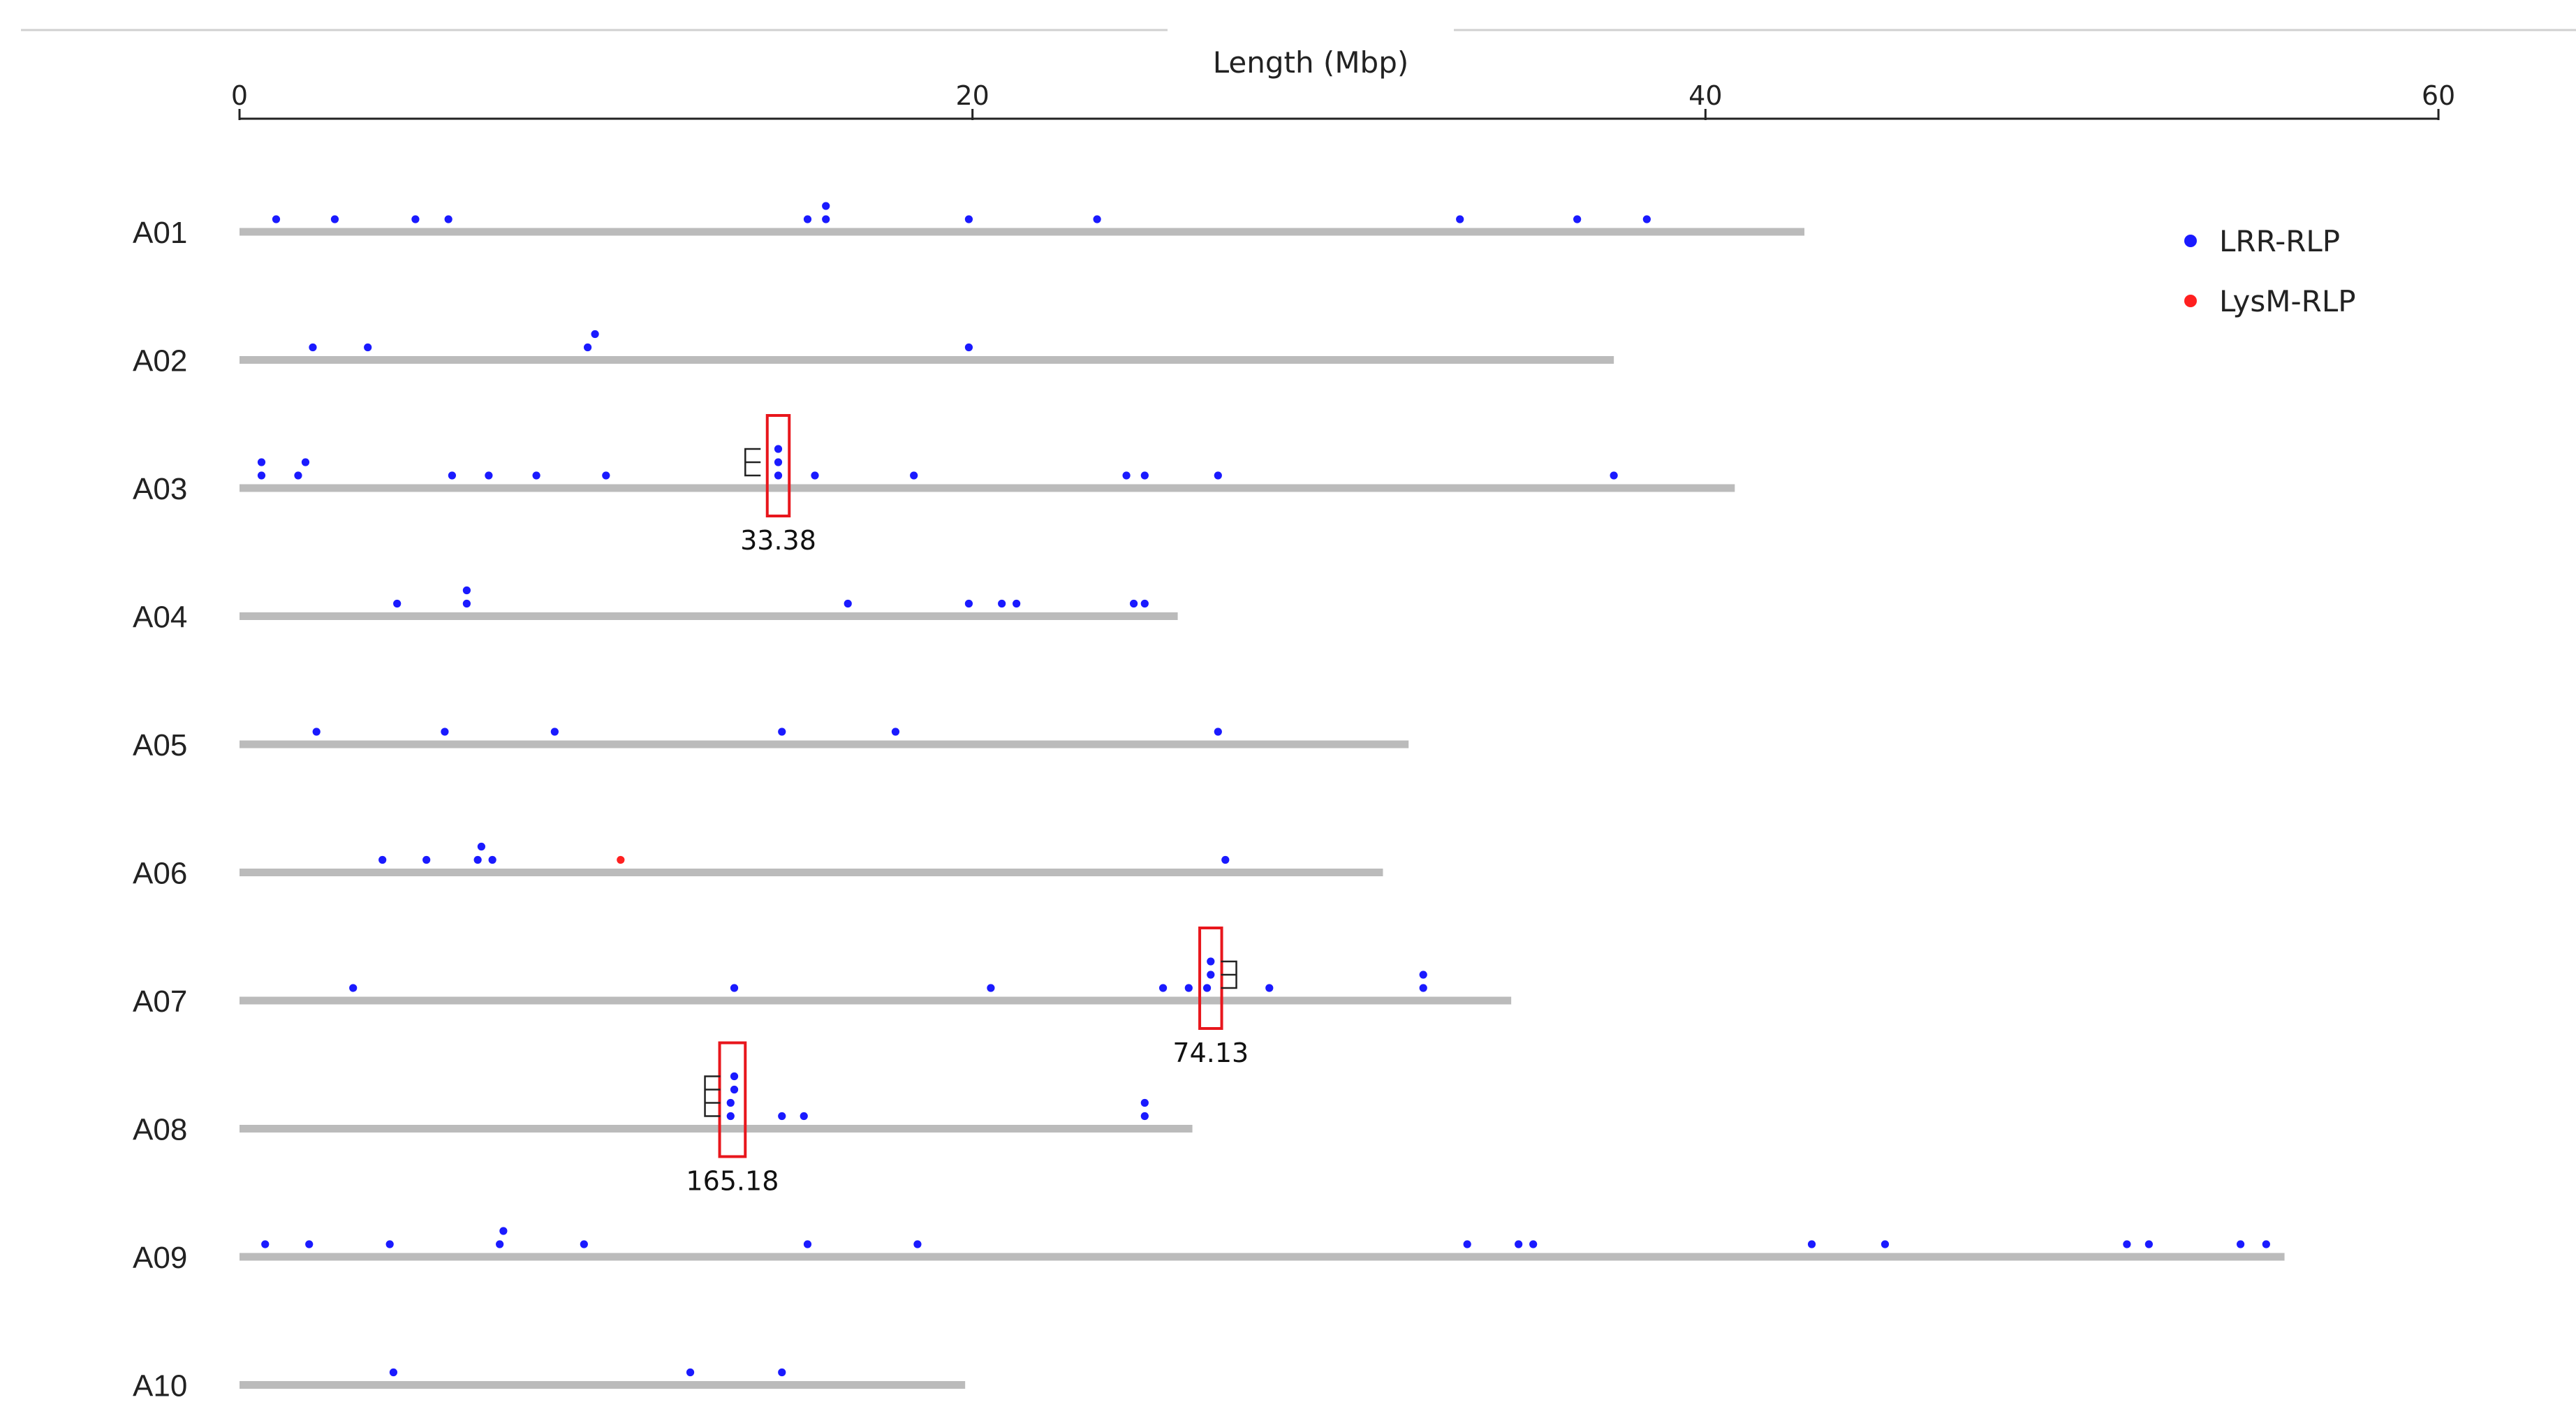  Describe the element at coordinates (160, 1130) in the screenshot. I see `chromosome-label: A08` at that location.